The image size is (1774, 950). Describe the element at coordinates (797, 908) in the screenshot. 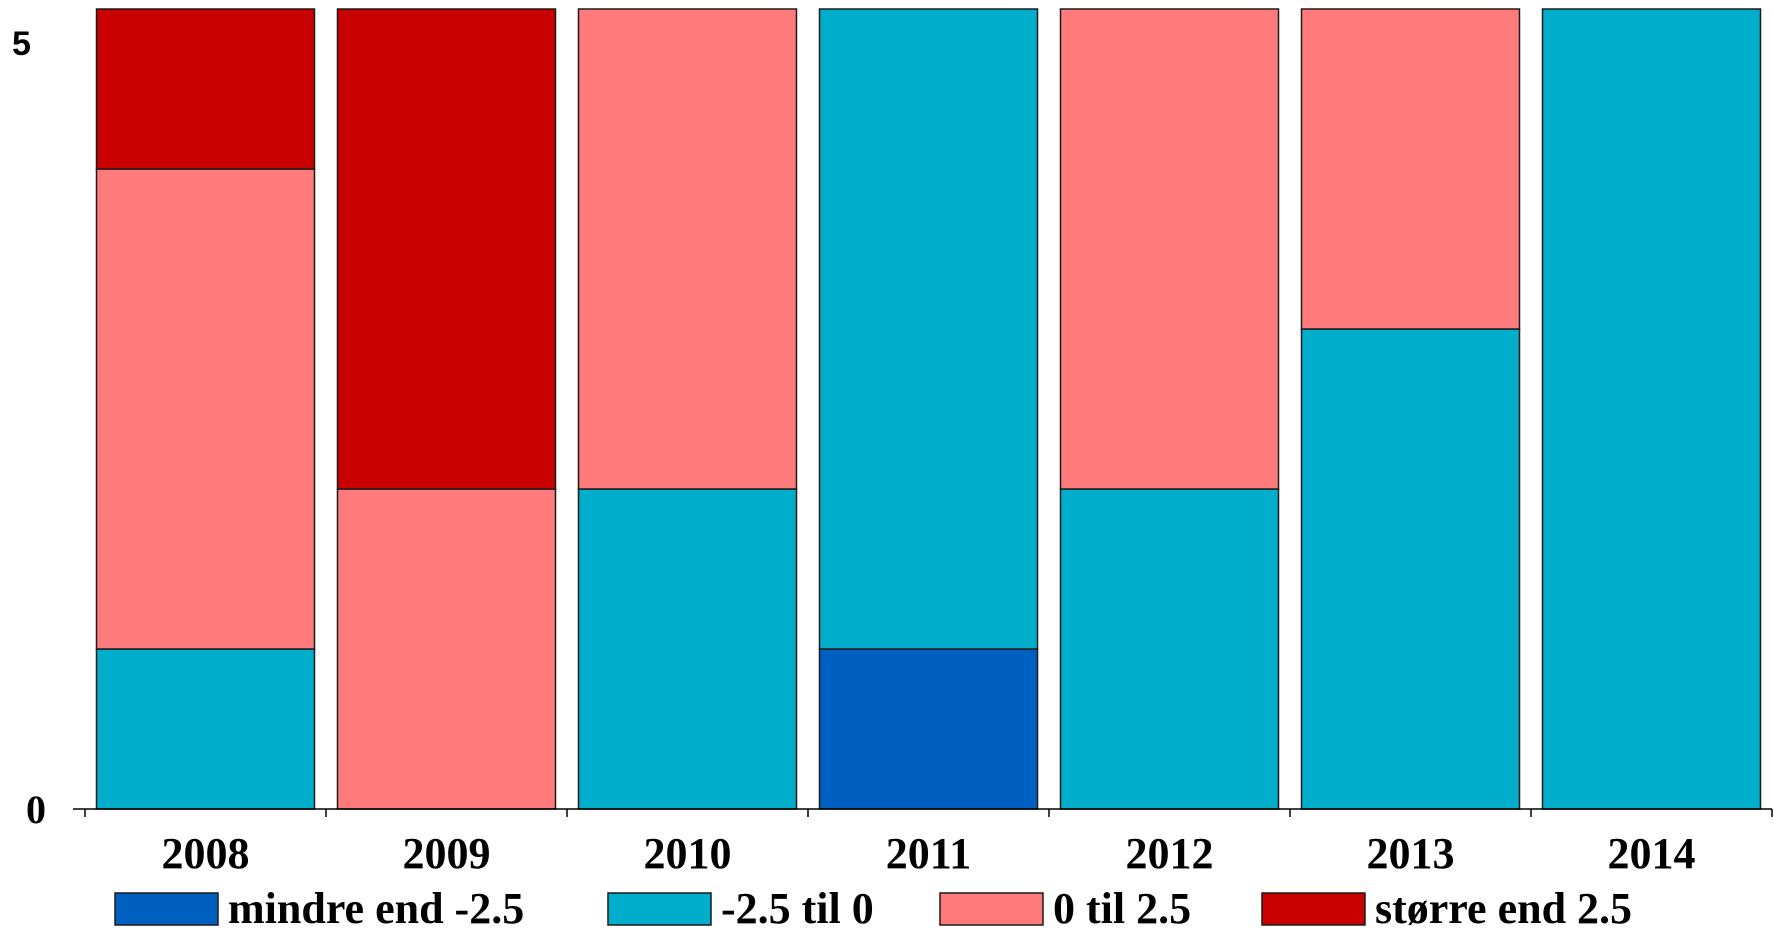

I see `legend-label-1: -2.5 til 0` at that location.